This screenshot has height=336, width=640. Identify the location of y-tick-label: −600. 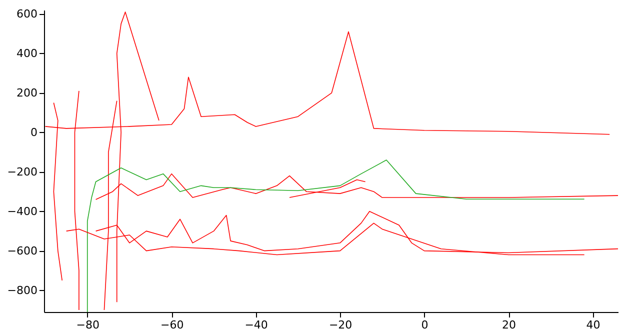
(22, 251).